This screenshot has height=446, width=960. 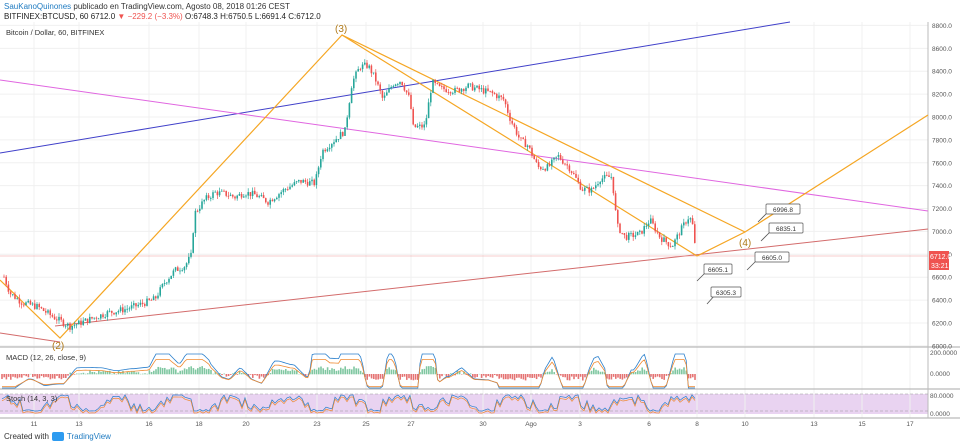 I want to click on price-callout: 6605.0, so click(x=768, y=261).